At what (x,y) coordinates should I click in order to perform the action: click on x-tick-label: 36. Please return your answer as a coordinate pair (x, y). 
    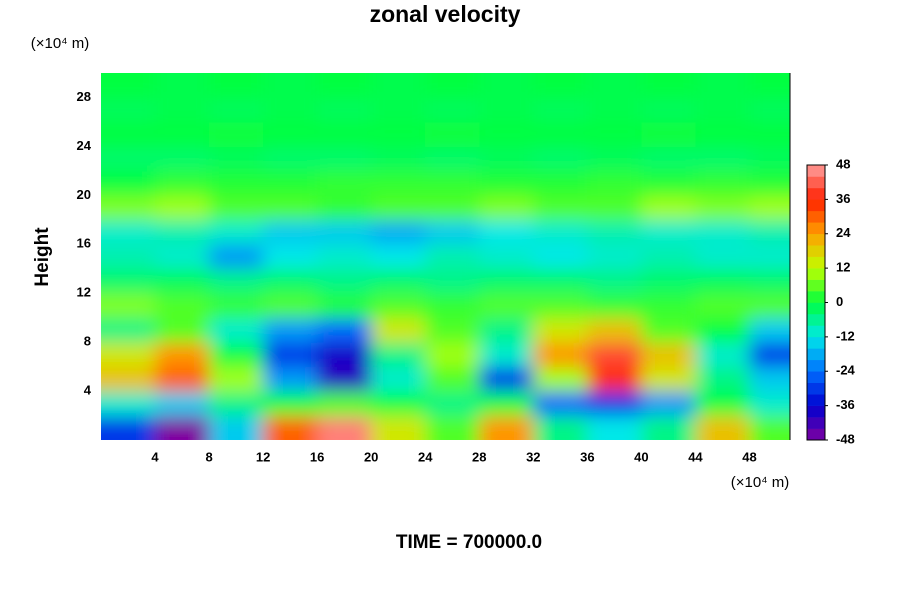
    Looking at the image, I should click on (587, 456).